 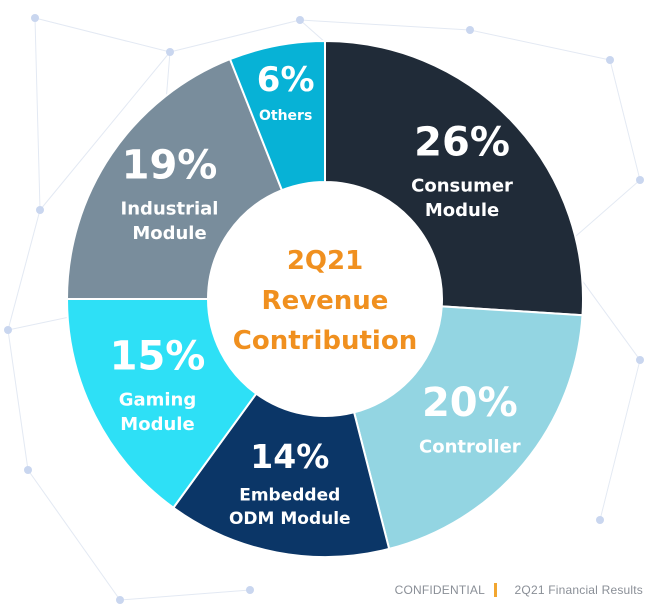 I want to click on slice-percent-label: 26%, so click(x=462, y=142).